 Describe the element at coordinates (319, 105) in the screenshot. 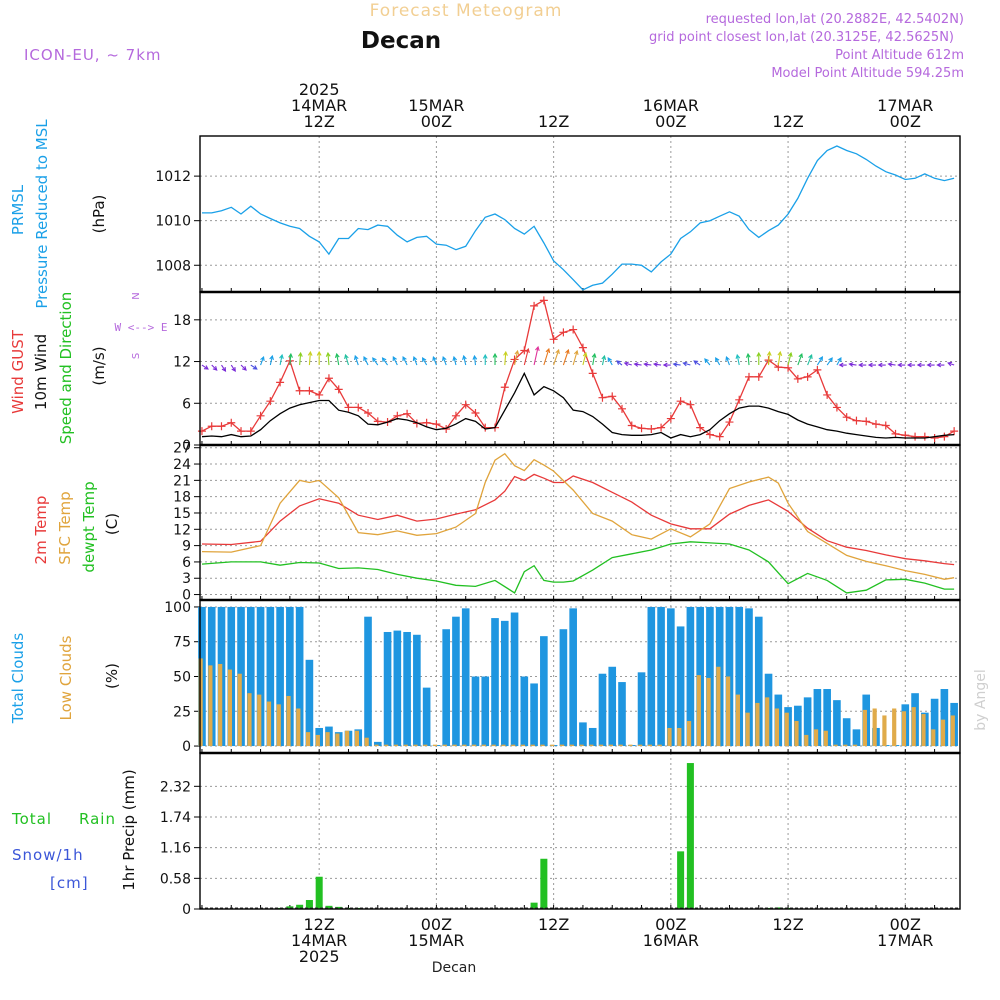

I see `top-time-label: 14MAR` at that location.